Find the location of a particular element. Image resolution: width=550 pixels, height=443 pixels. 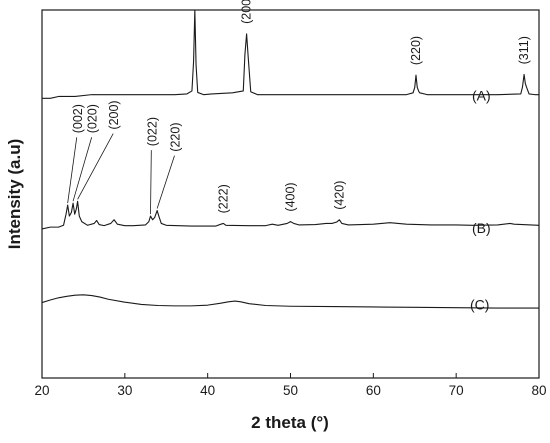

x-axis-title: 2 theta (°) is located at coordinates (290, 422).